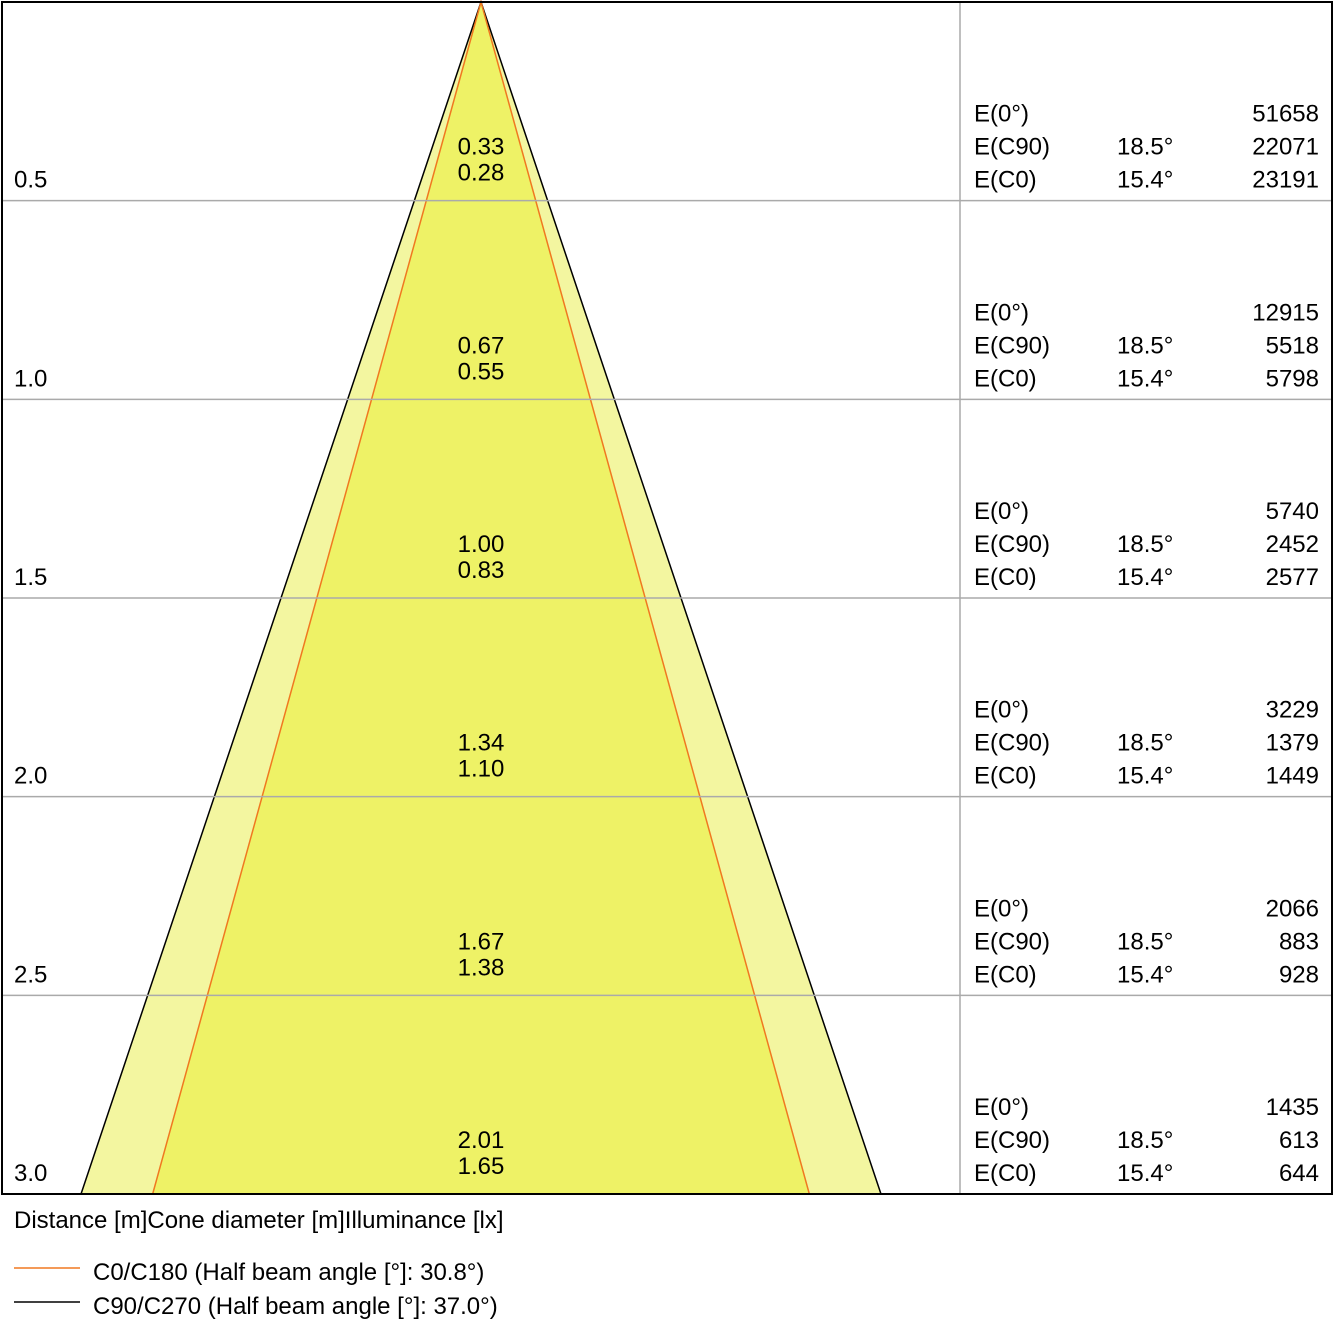 This screenshot has width=1334, height=1340. What do you see at coordinates (295, 1306) in the screenshot?
I see `legend-label: C90/C270 (Half beam angle [°]: 37.0°)` at bounding box center [295, 1306].